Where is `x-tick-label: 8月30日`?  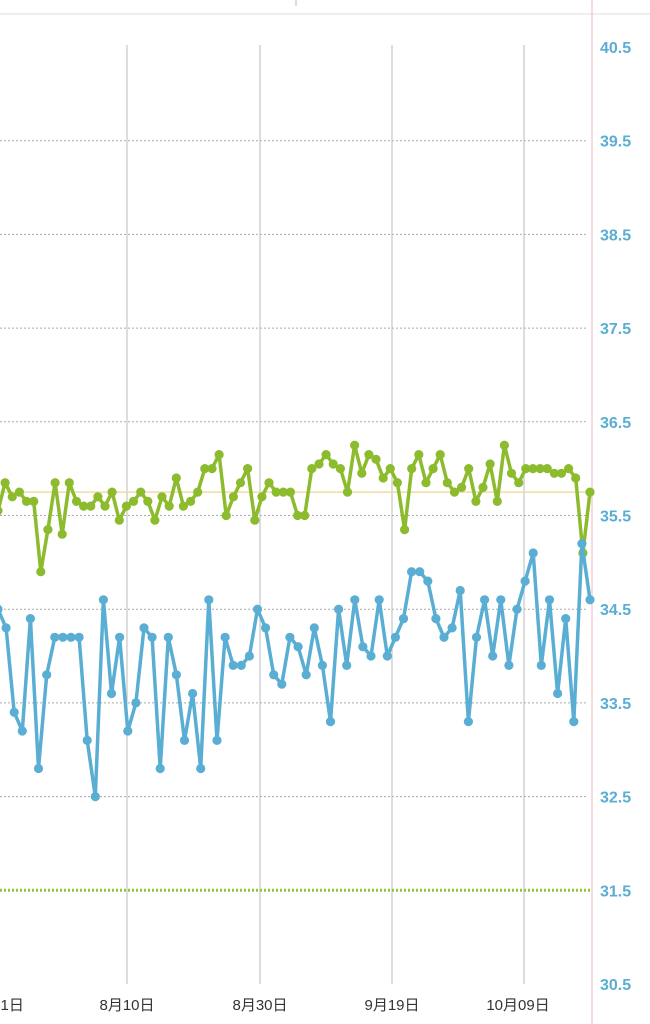 x-tick-label: 8月30日 is located at coordinates (259, 1005).